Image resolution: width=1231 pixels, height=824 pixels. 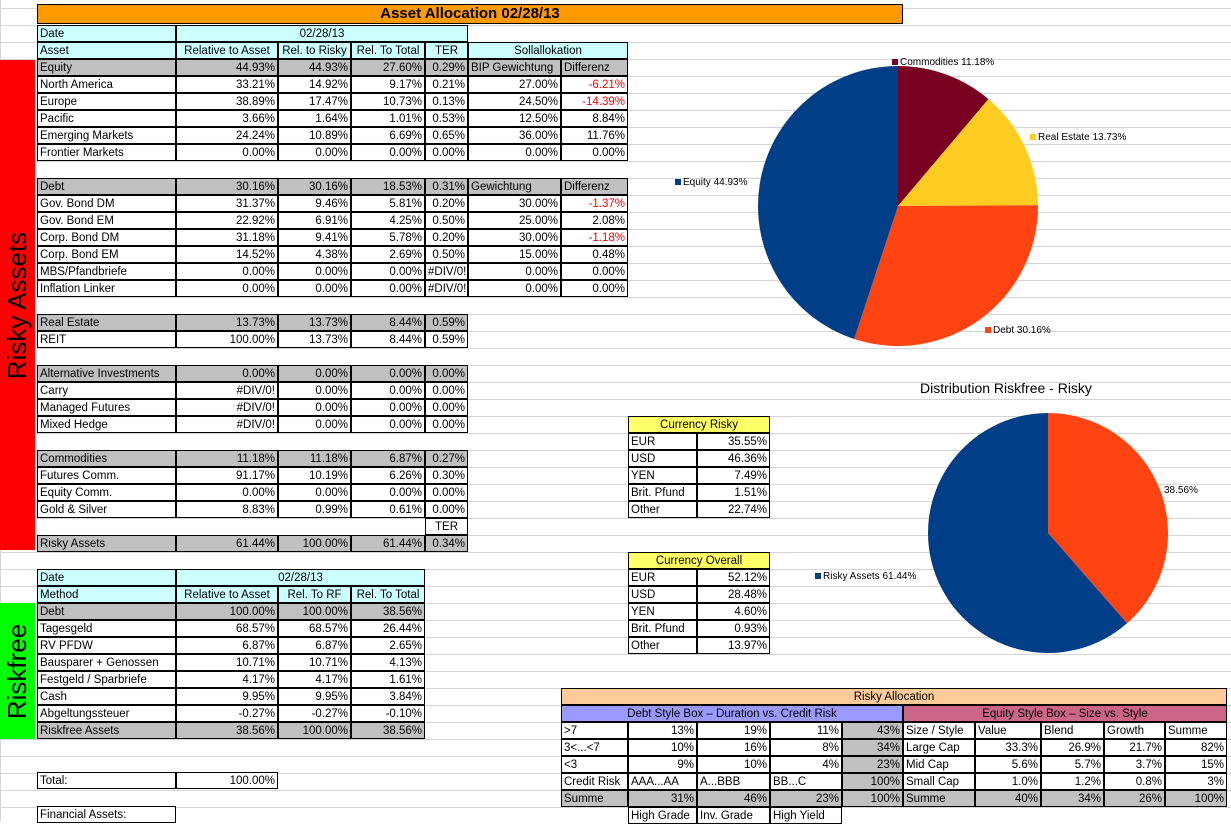 What do you see at coordinates (388, 84) in the screenshot?
I see `equity-row-1-col-3: 9.17%` at bounding box center [388, 84].